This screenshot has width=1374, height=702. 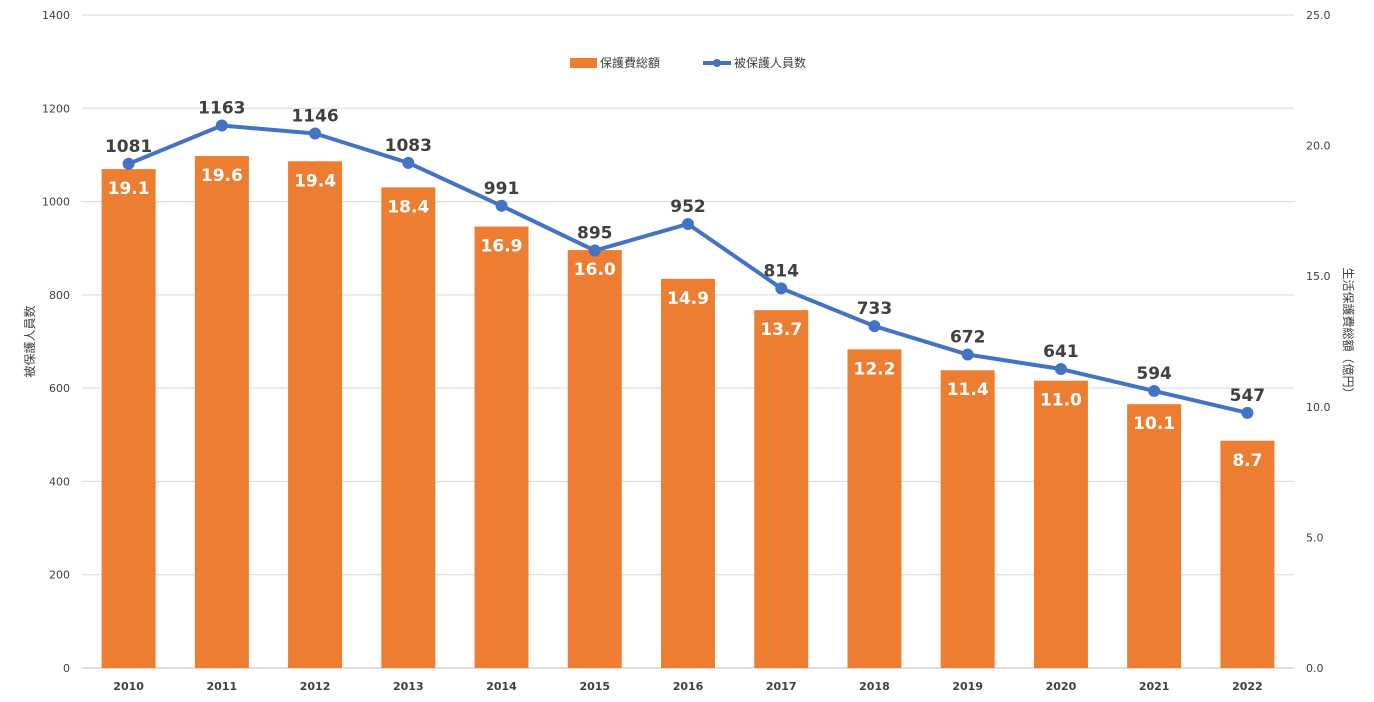 What do you see at coordinates (781, 330) in the screenshot?
I see `bar-data-label: 13.7` at bounding box center [781, 330].